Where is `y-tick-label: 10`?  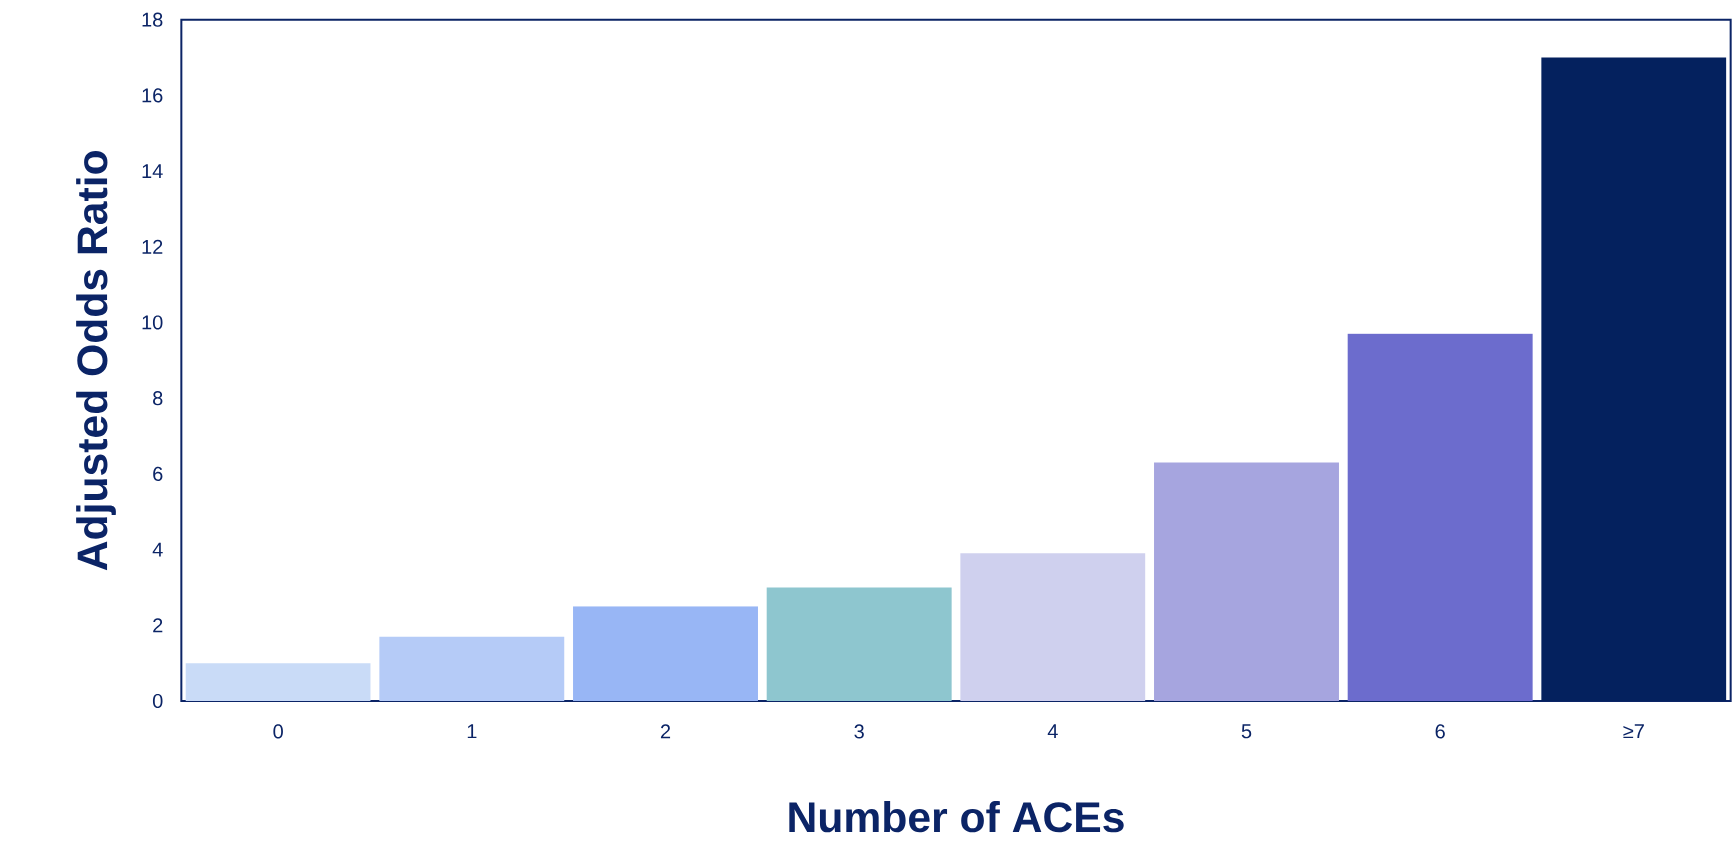
y-tick-label: 10 is located at coordinates (152, 322).